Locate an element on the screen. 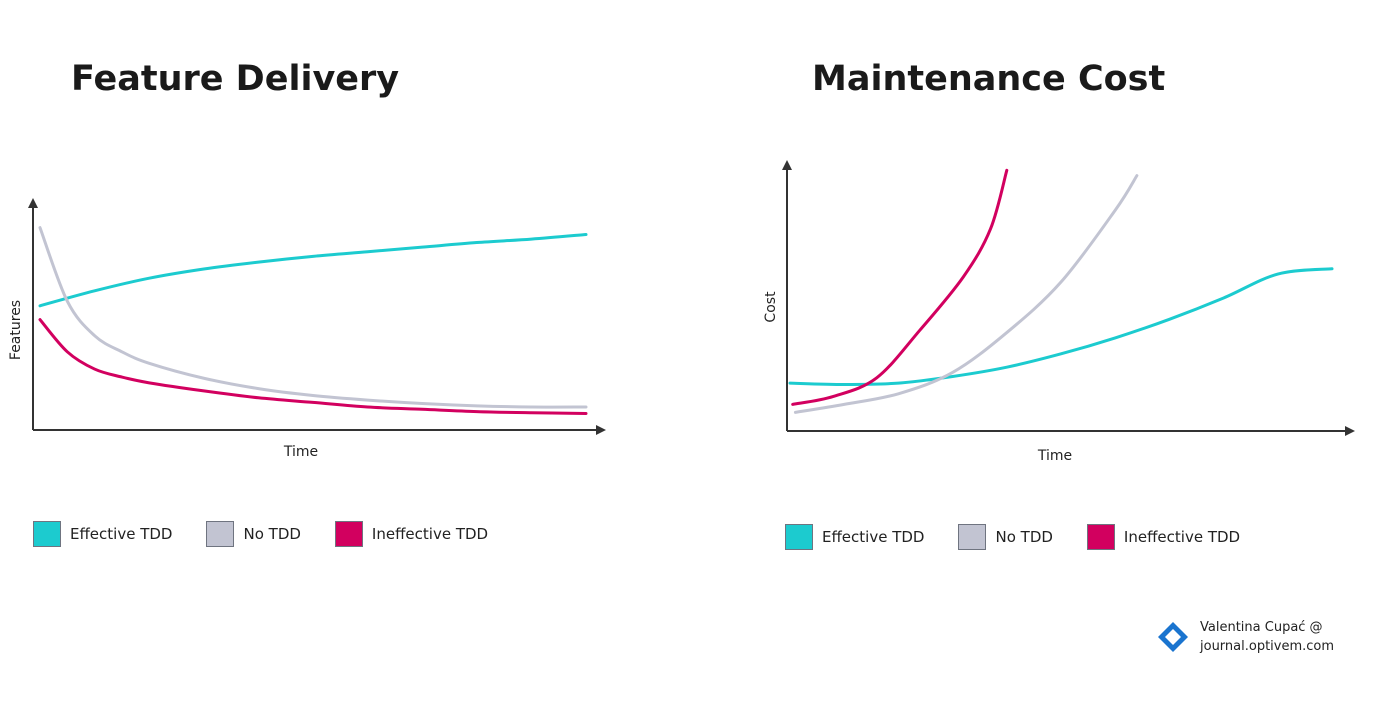 This screenshot has width=1386, height=721. credit-author: Valentina Cupać @ is located at coordinates (1261, 627).